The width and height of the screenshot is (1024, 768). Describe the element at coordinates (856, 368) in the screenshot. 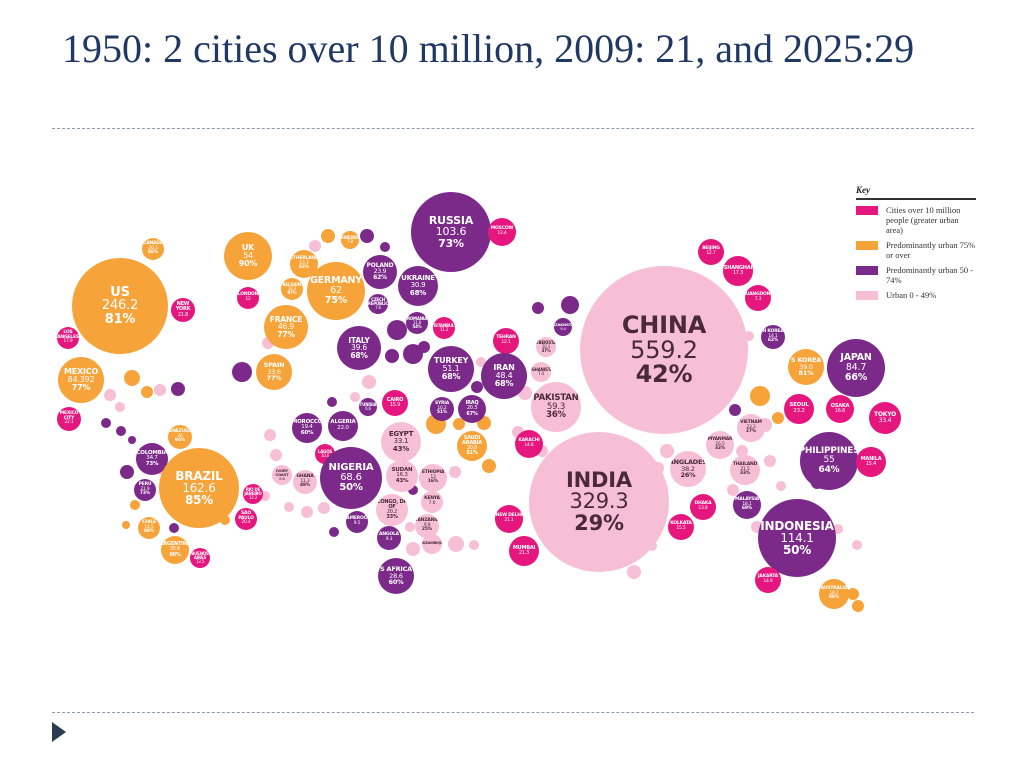

I see `bubble-value: 84.7` at that location.